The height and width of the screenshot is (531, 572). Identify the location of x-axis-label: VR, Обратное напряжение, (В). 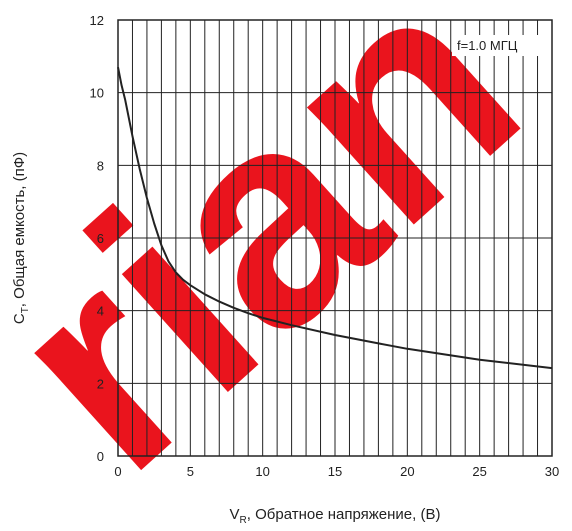
(335, 516).